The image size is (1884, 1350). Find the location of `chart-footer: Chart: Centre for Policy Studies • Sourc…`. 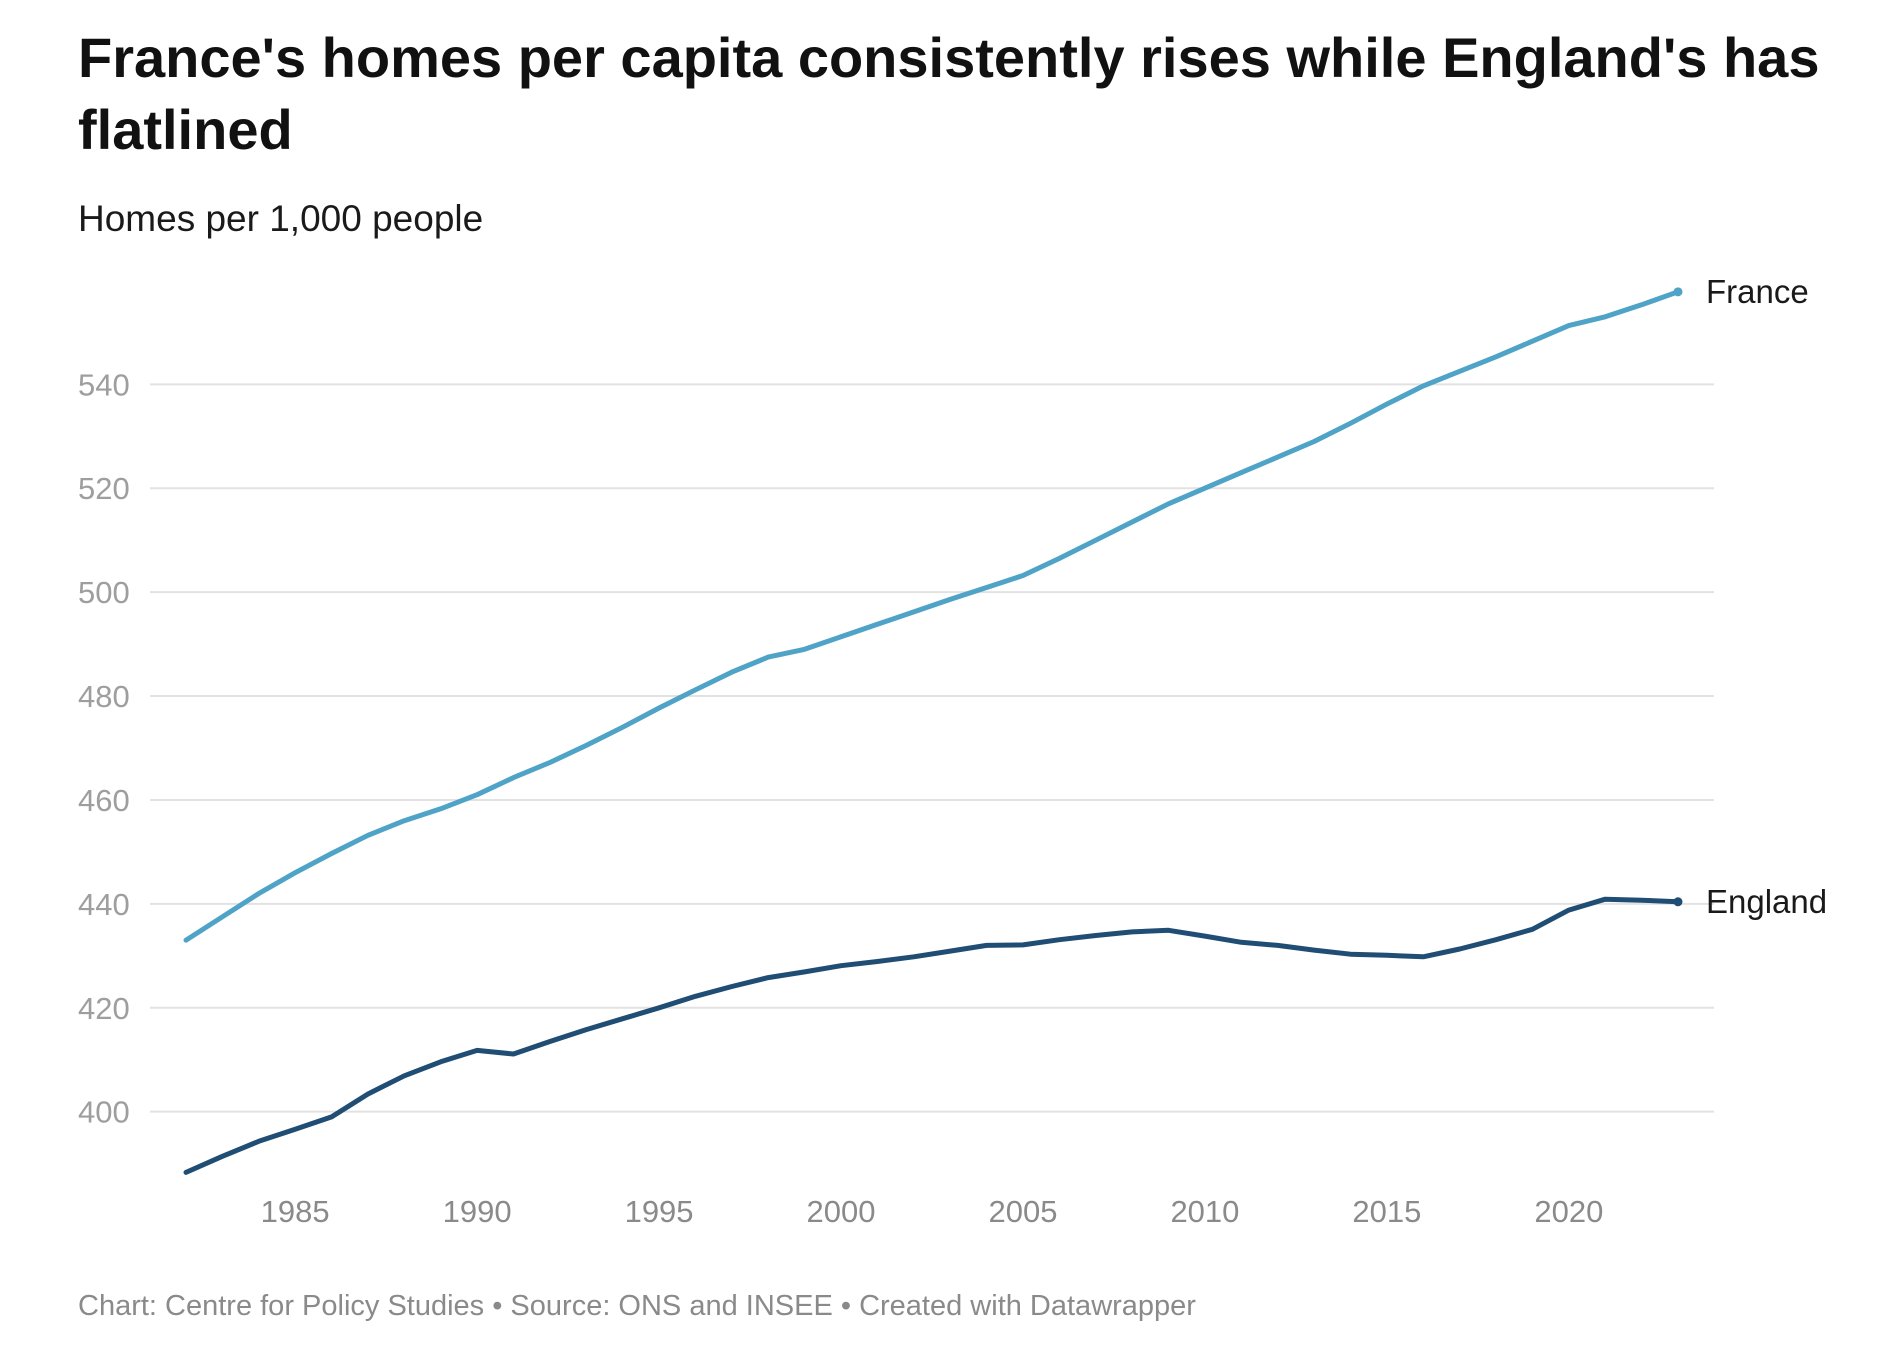

chart-footer: Chart: Centre for Policy Studies • Sourc… is located at coordinates (637, 1306).